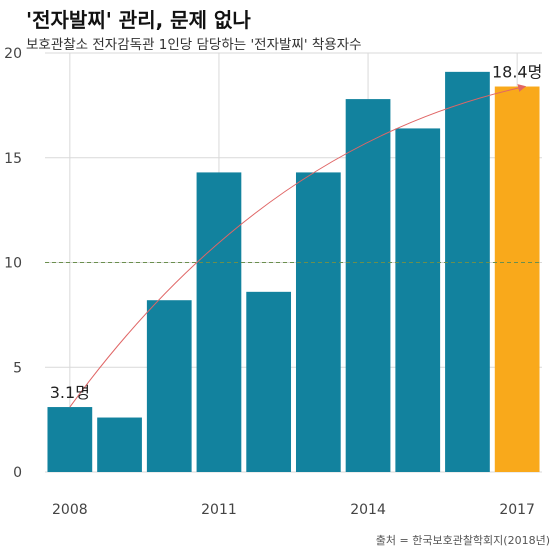  What do you see at coordinates (13, 54) in the screenshot?
I see `y-tick-label: 20` at bounding box center [13, 54].